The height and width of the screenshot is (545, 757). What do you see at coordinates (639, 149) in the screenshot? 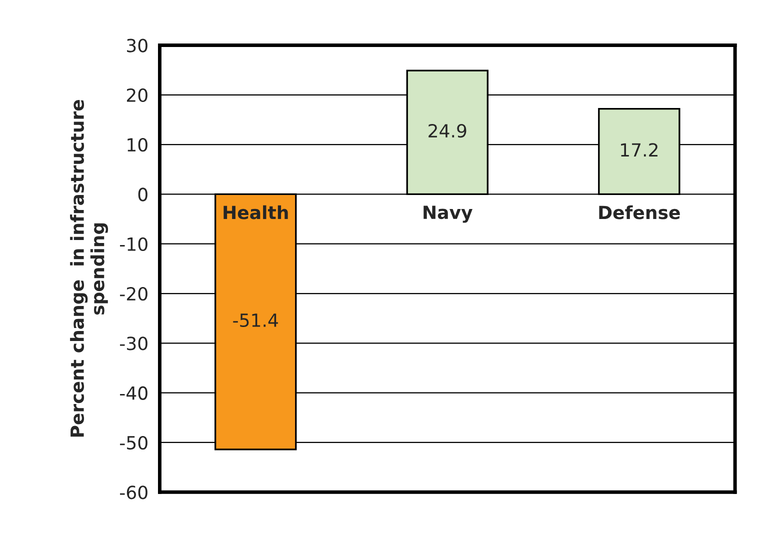
I see `data-label: 17.2` at bounding box center [639, 149].